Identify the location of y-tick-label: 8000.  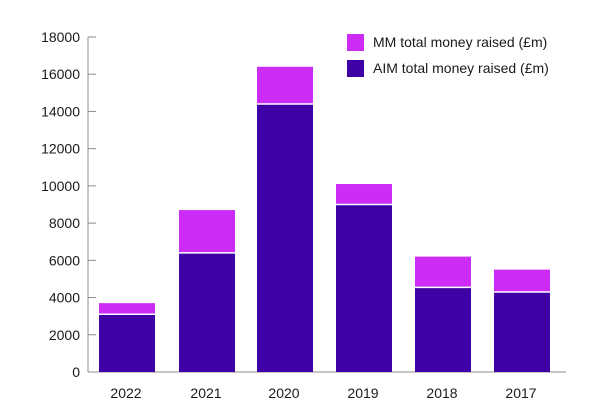
(64, 223).